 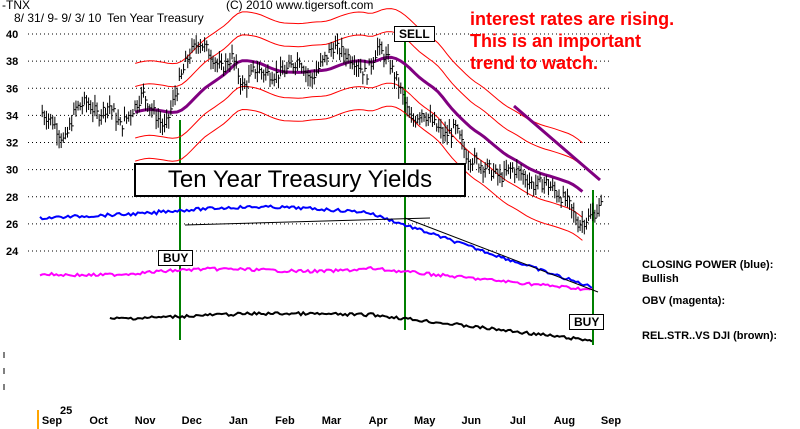 What do you see at coordinates (425, 421) in the screenshot?
I see `x-tick-label: May` at bounding box center [425, 421].